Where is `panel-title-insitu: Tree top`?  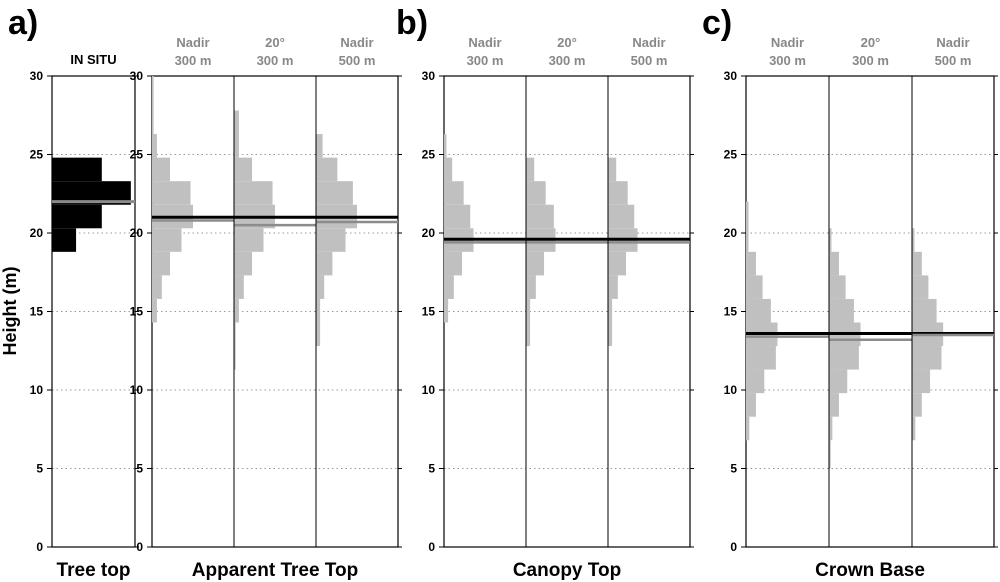
panel-title-insitu: Tree top is located at coordinates (94, 570).